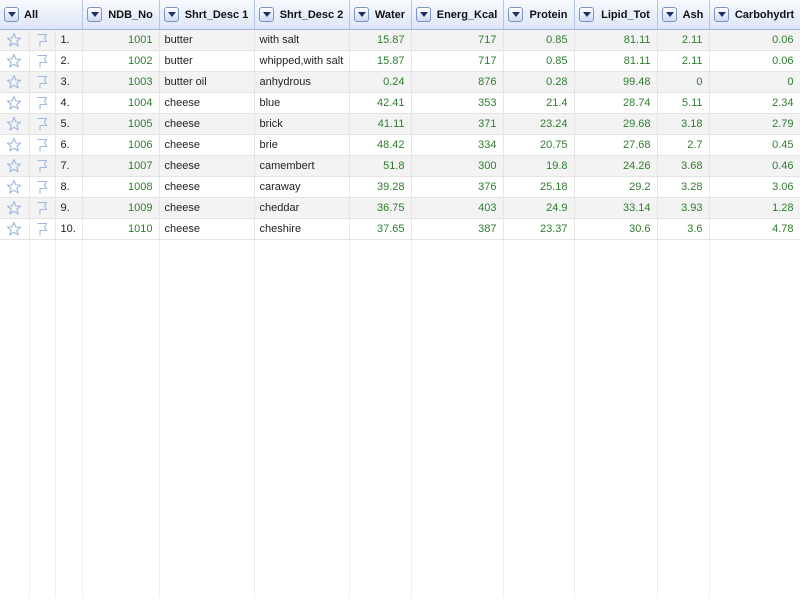  I want to click on protein-cell: 25.18, so click(539, 187).